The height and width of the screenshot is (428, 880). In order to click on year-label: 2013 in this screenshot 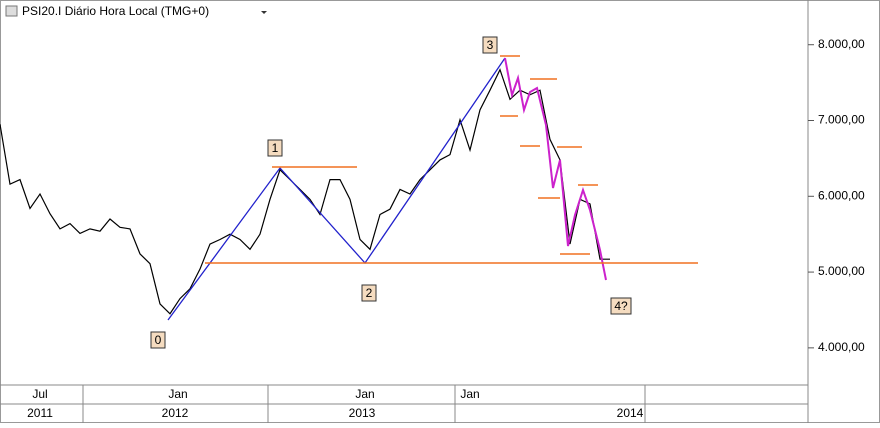, I will do `click(362, 413)`.